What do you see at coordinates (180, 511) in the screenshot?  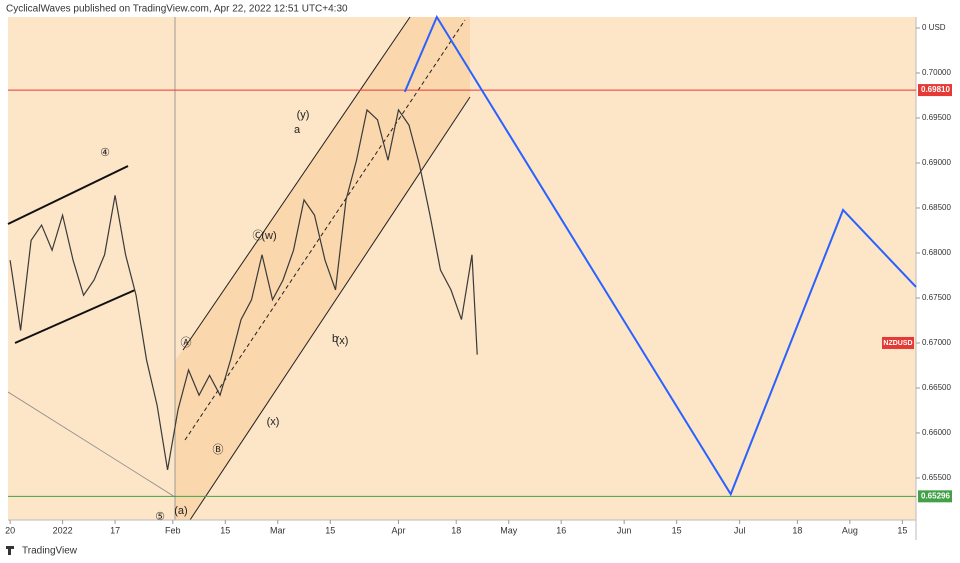 I see `wave-label: (a)` at bounding box center [180, 511].